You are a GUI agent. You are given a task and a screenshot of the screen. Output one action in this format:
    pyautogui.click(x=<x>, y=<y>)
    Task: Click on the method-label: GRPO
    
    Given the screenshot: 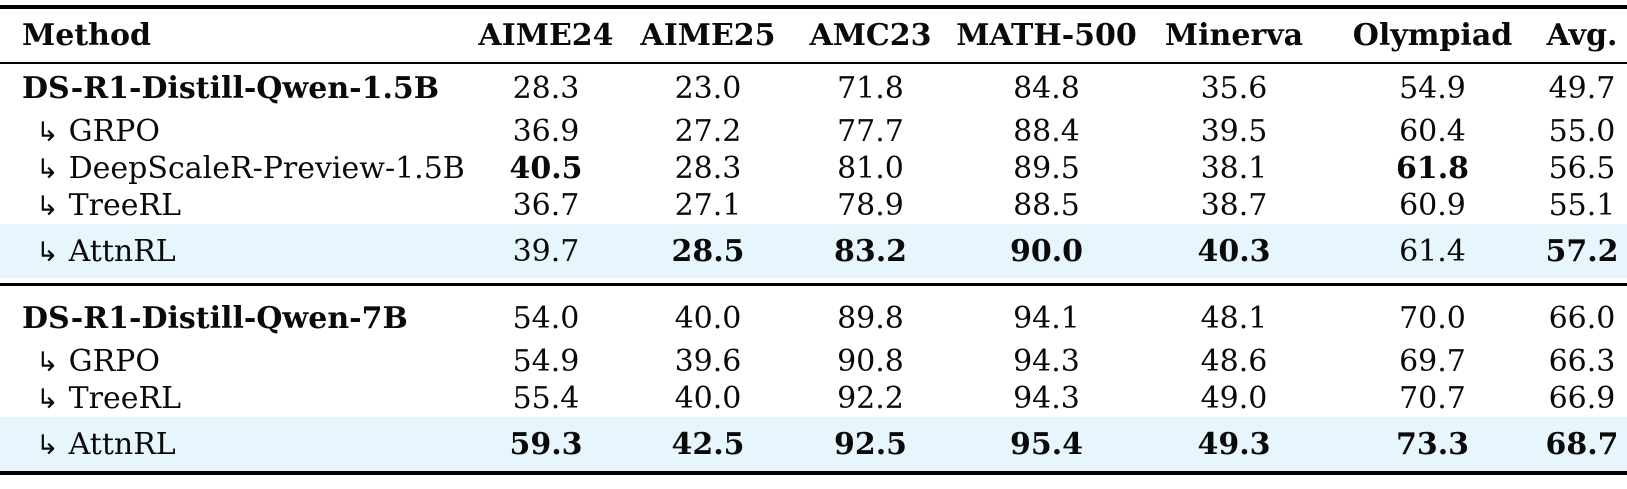 What is the action you would take?
    pyautogui.click(x=114, y=361)
    